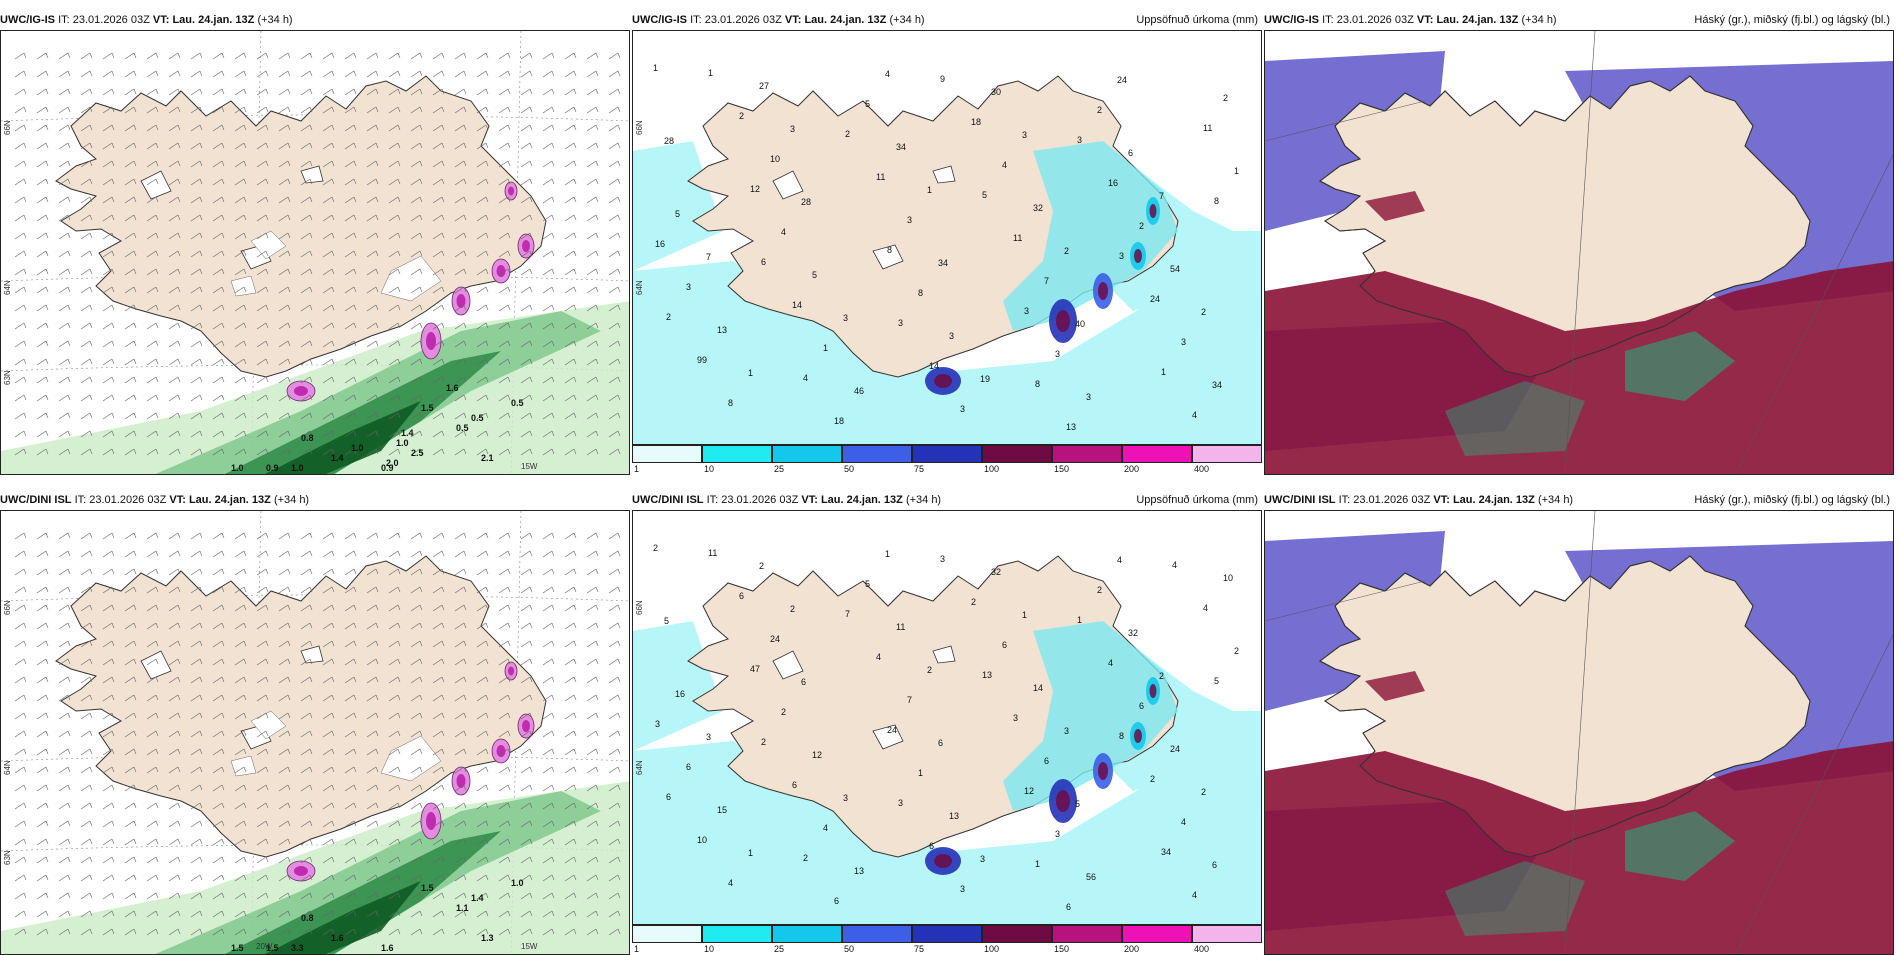  Describe the element at coordinates (761, 566) in the screenshot. I see `precip-value: 2` at that location.